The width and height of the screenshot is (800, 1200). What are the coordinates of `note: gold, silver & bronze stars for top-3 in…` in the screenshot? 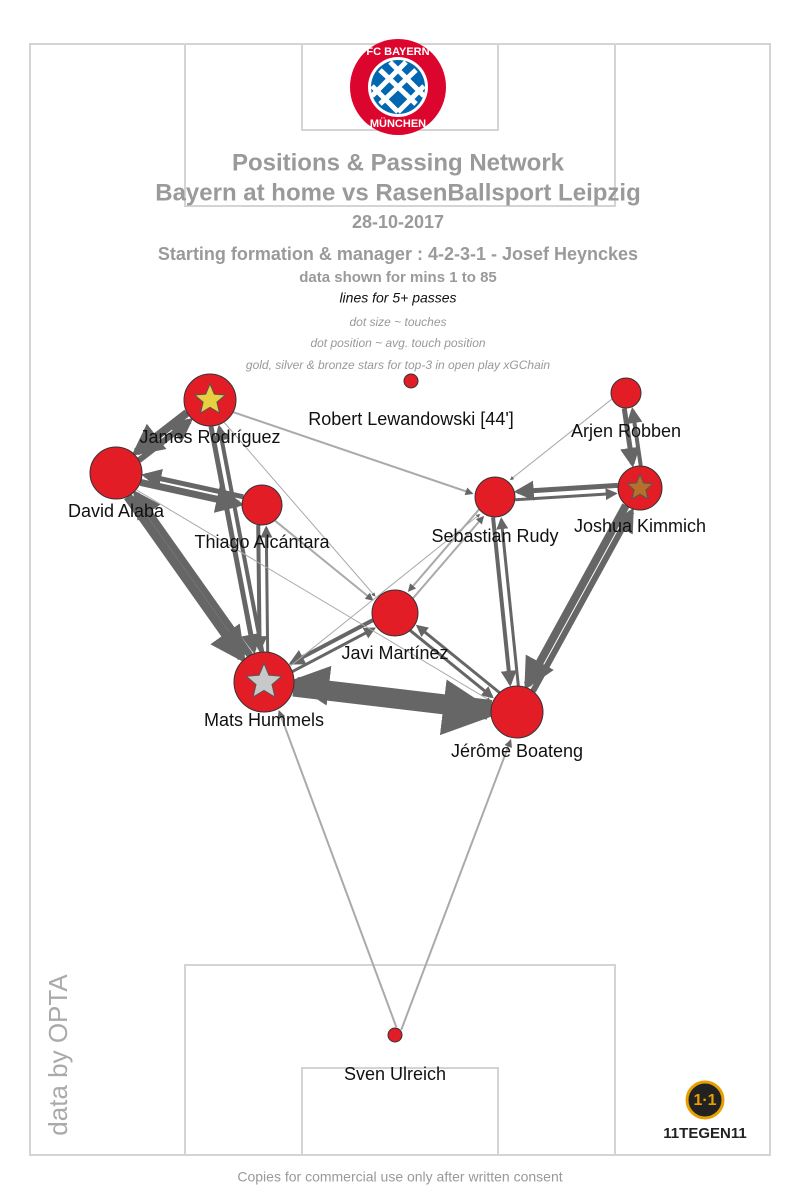 It's located at (398, 365).